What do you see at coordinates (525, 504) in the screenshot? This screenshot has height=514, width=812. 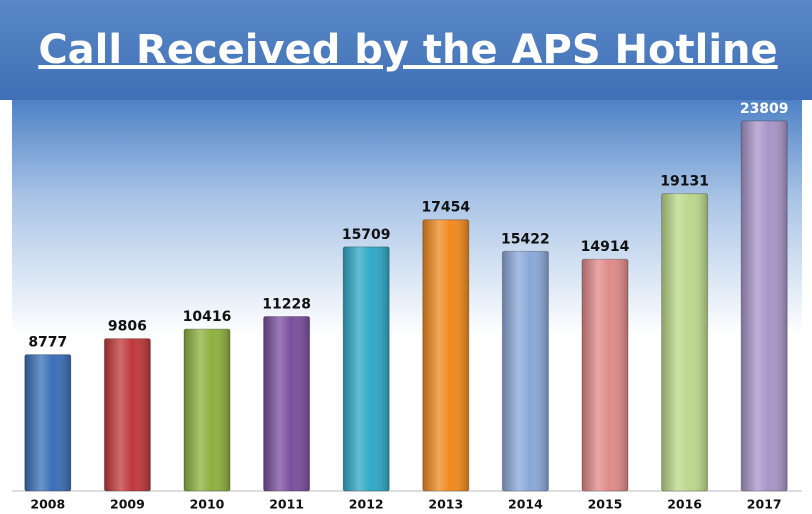 I see `x-tick-label: 2014` at bounding box center [525, 504].